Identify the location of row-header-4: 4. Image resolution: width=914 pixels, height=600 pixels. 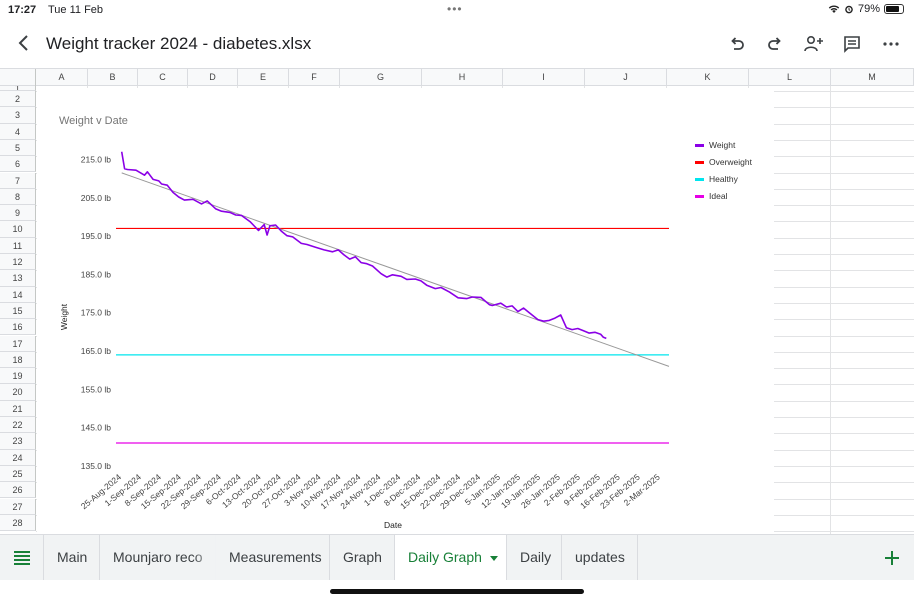
(18, 131).